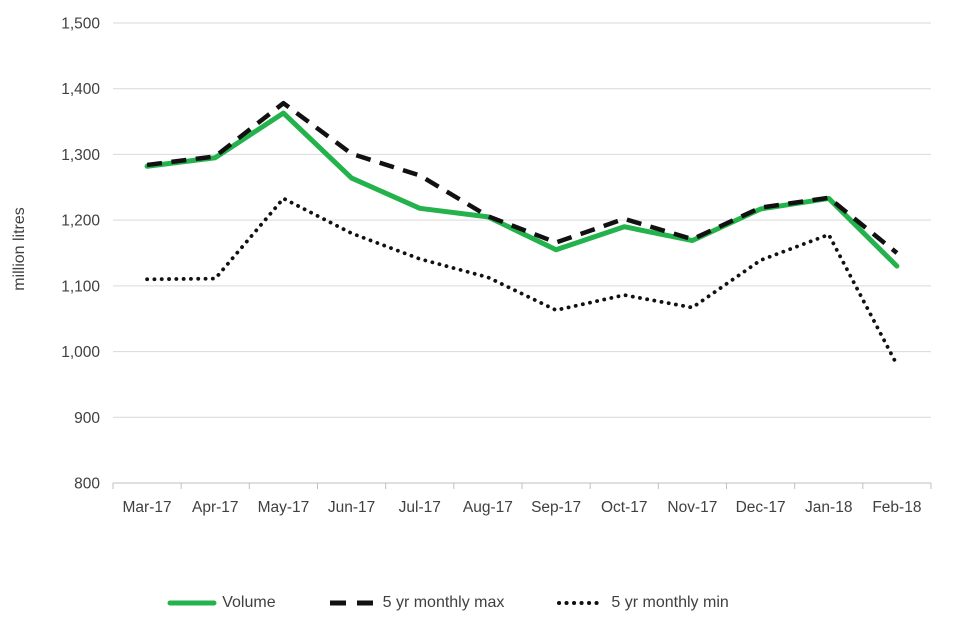  I want to click on legend-item-volume: Volume, so click(221, 603).